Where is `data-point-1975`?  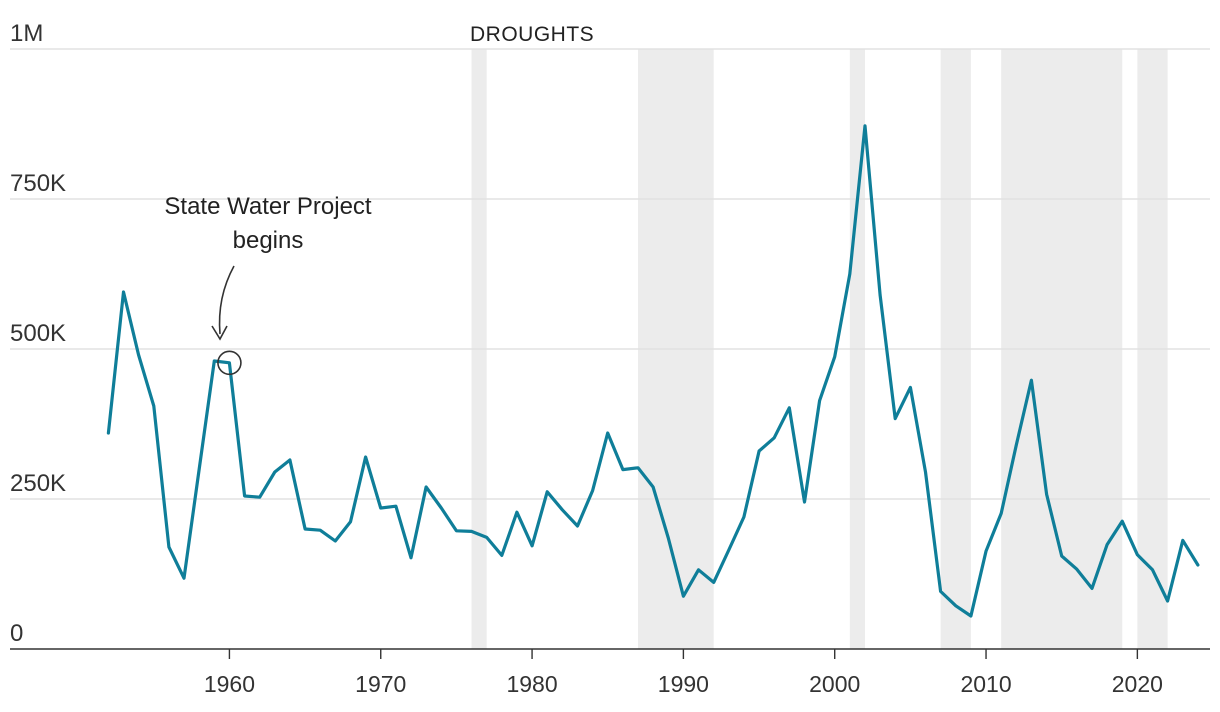 data-point-1975 is located at coordinates (456, 531).